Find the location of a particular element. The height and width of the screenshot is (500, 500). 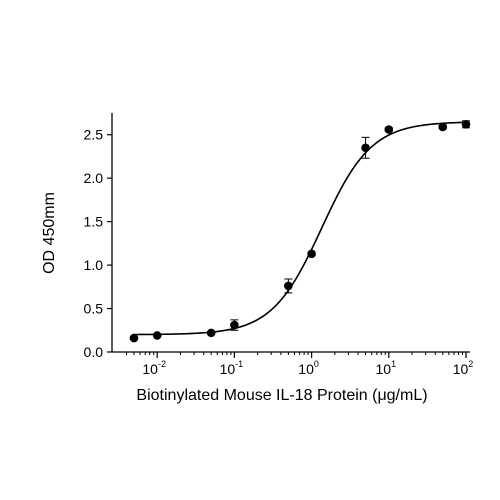

y-tick-label: 1.5 is located at coordinates (94, 222).